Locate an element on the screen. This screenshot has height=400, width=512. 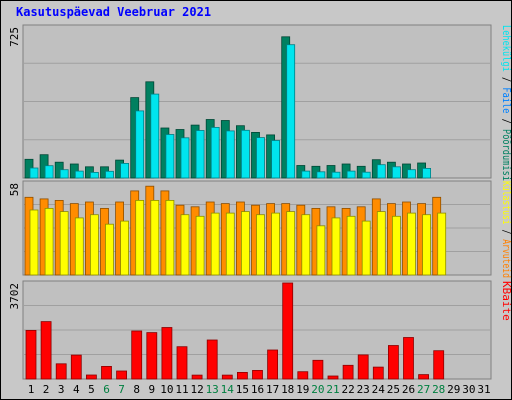
x-label-day-22: 22 is located at coordinates (347, 389).